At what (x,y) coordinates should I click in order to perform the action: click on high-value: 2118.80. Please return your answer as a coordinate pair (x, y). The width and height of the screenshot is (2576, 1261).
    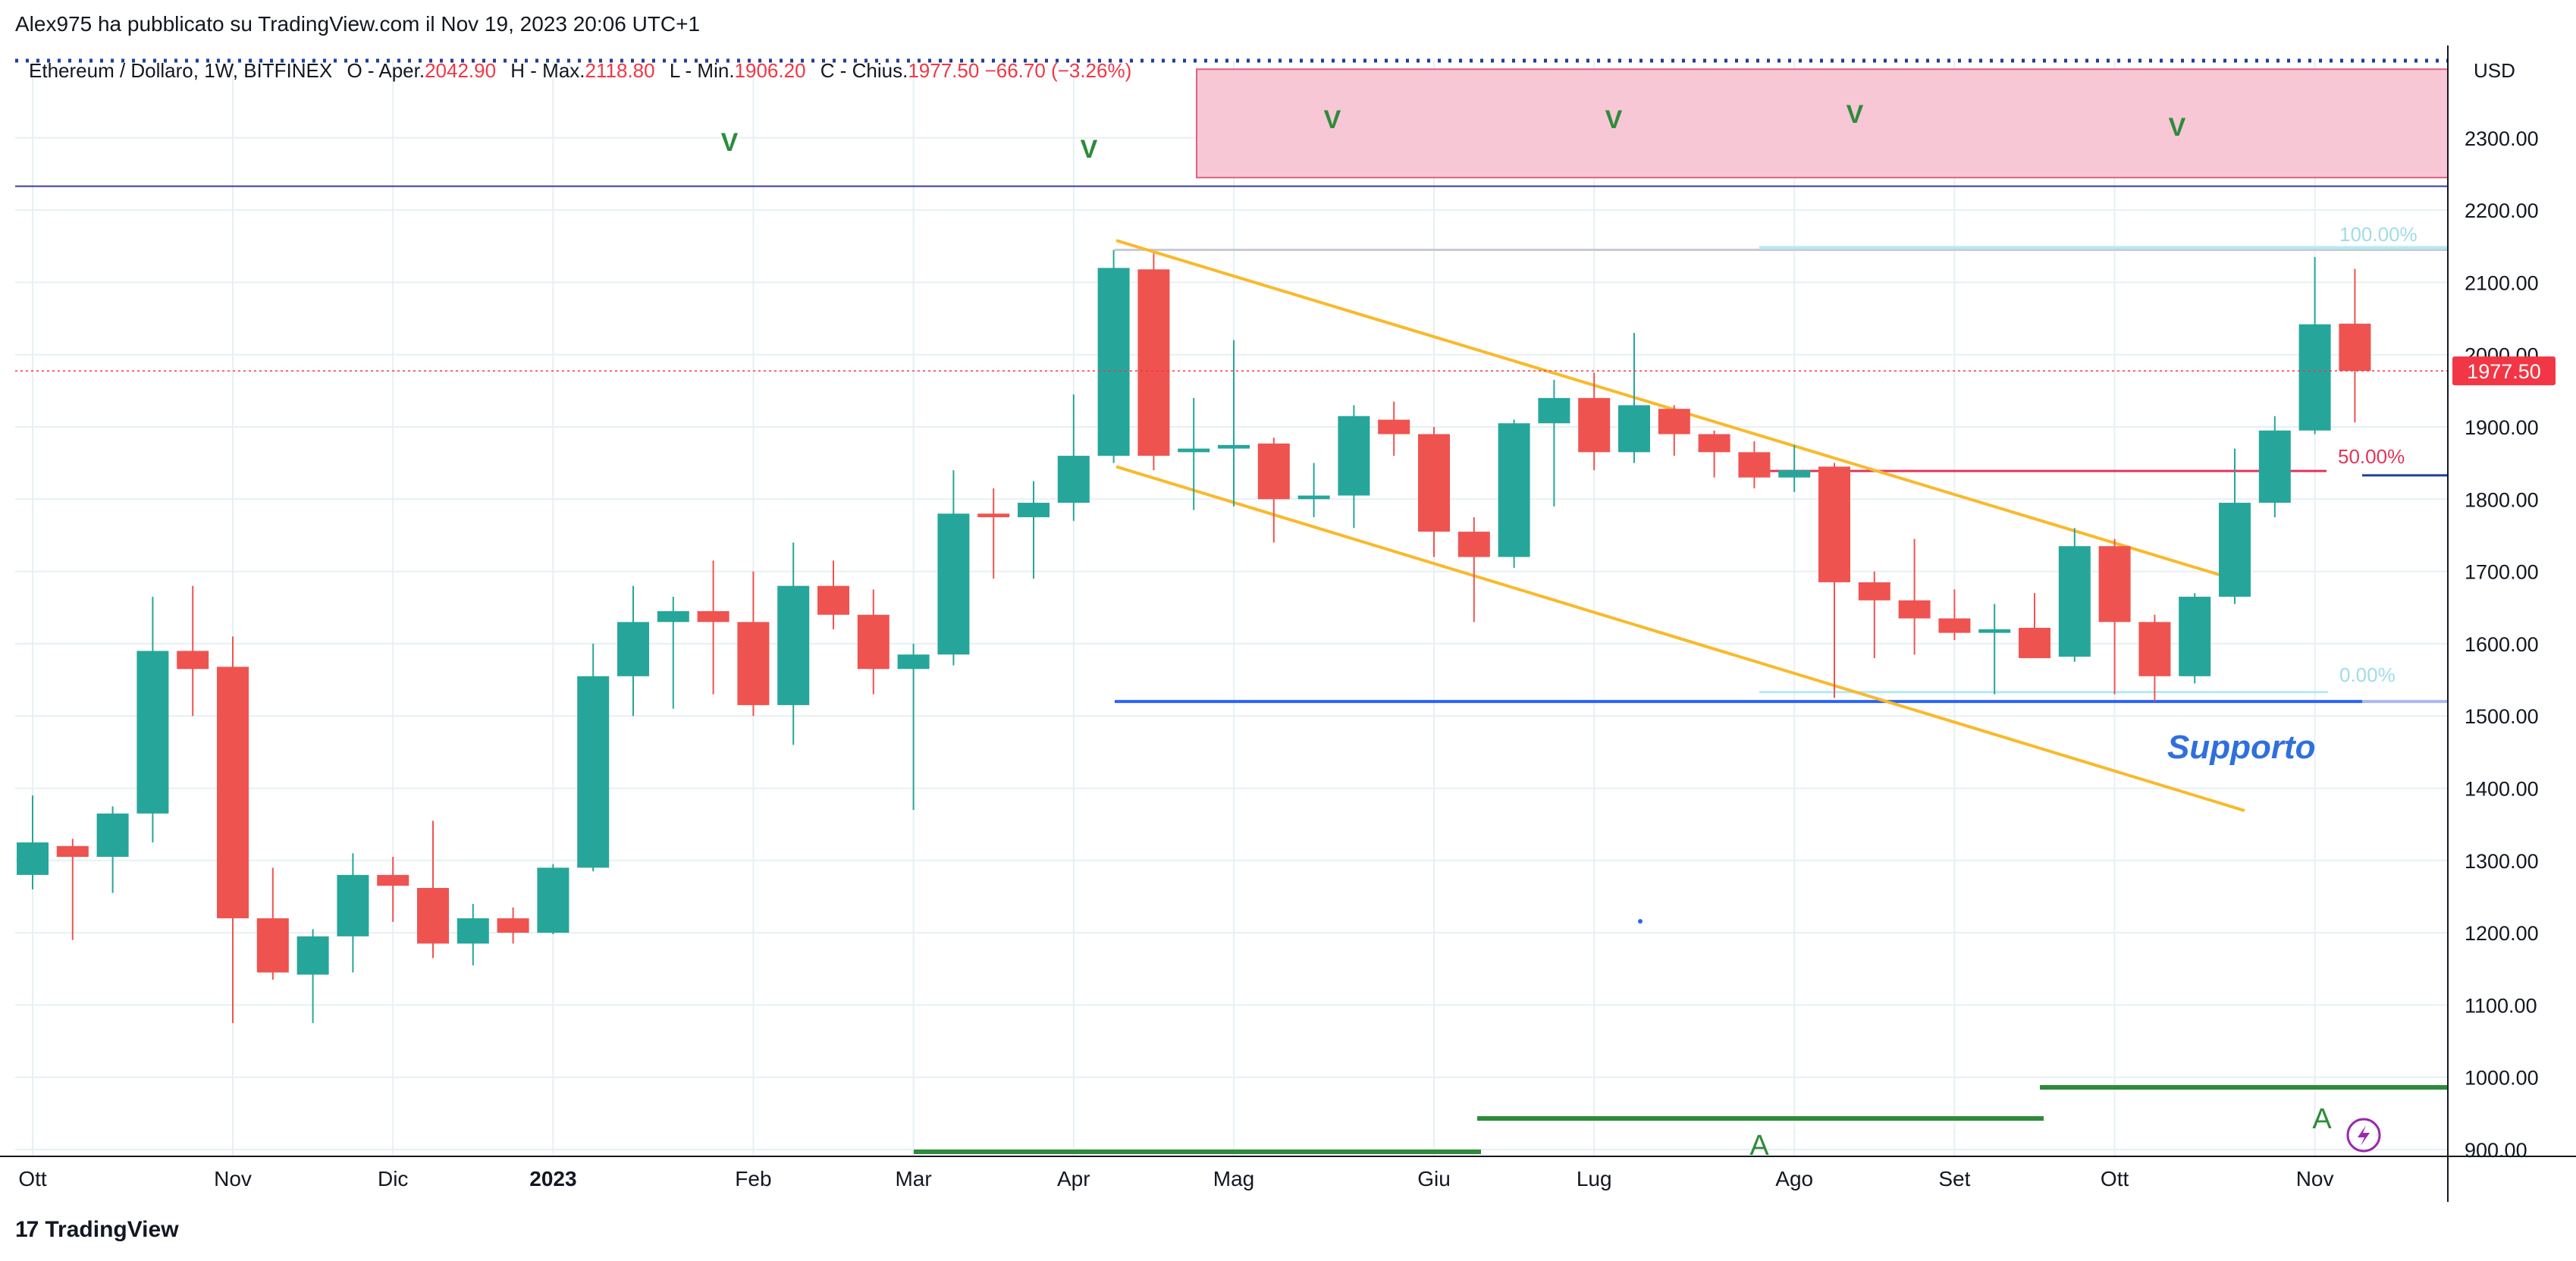
    Looking at the image, I should click on (620, 70).